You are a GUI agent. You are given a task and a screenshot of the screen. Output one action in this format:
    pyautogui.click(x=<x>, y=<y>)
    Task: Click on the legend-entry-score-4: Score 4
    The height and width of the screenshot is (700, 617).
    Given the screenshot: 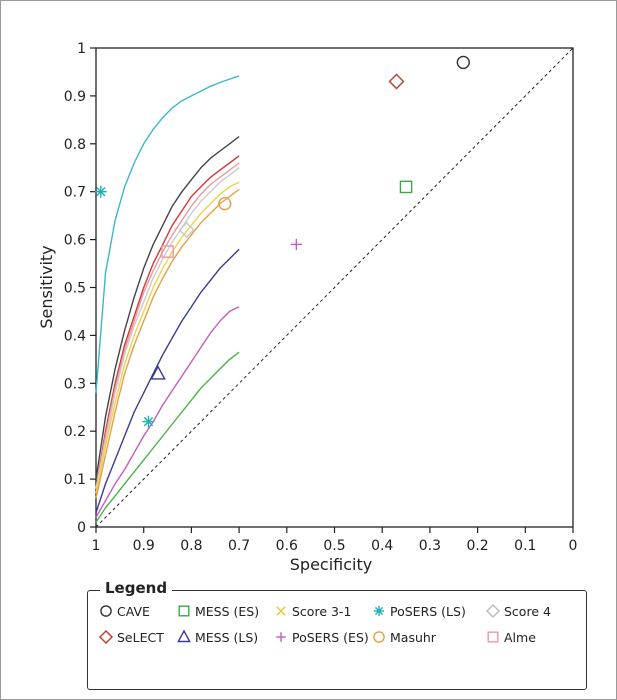 What is the action you would take?
    pyautogui.click(x=518, y=611)
    